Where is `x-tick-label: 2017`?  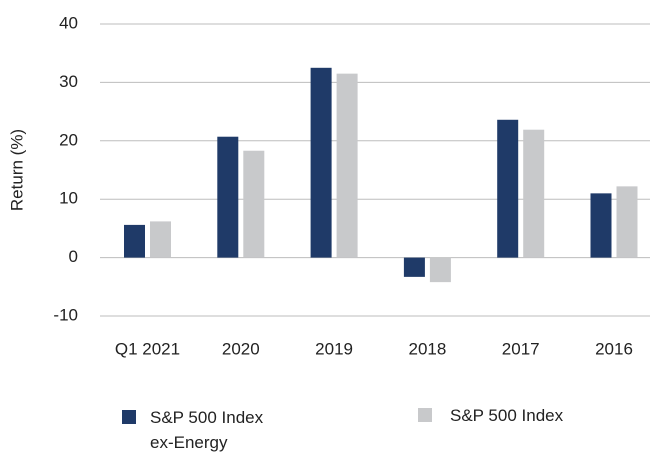 x-tick-label: 2017 is located at coordinates (521, 348).